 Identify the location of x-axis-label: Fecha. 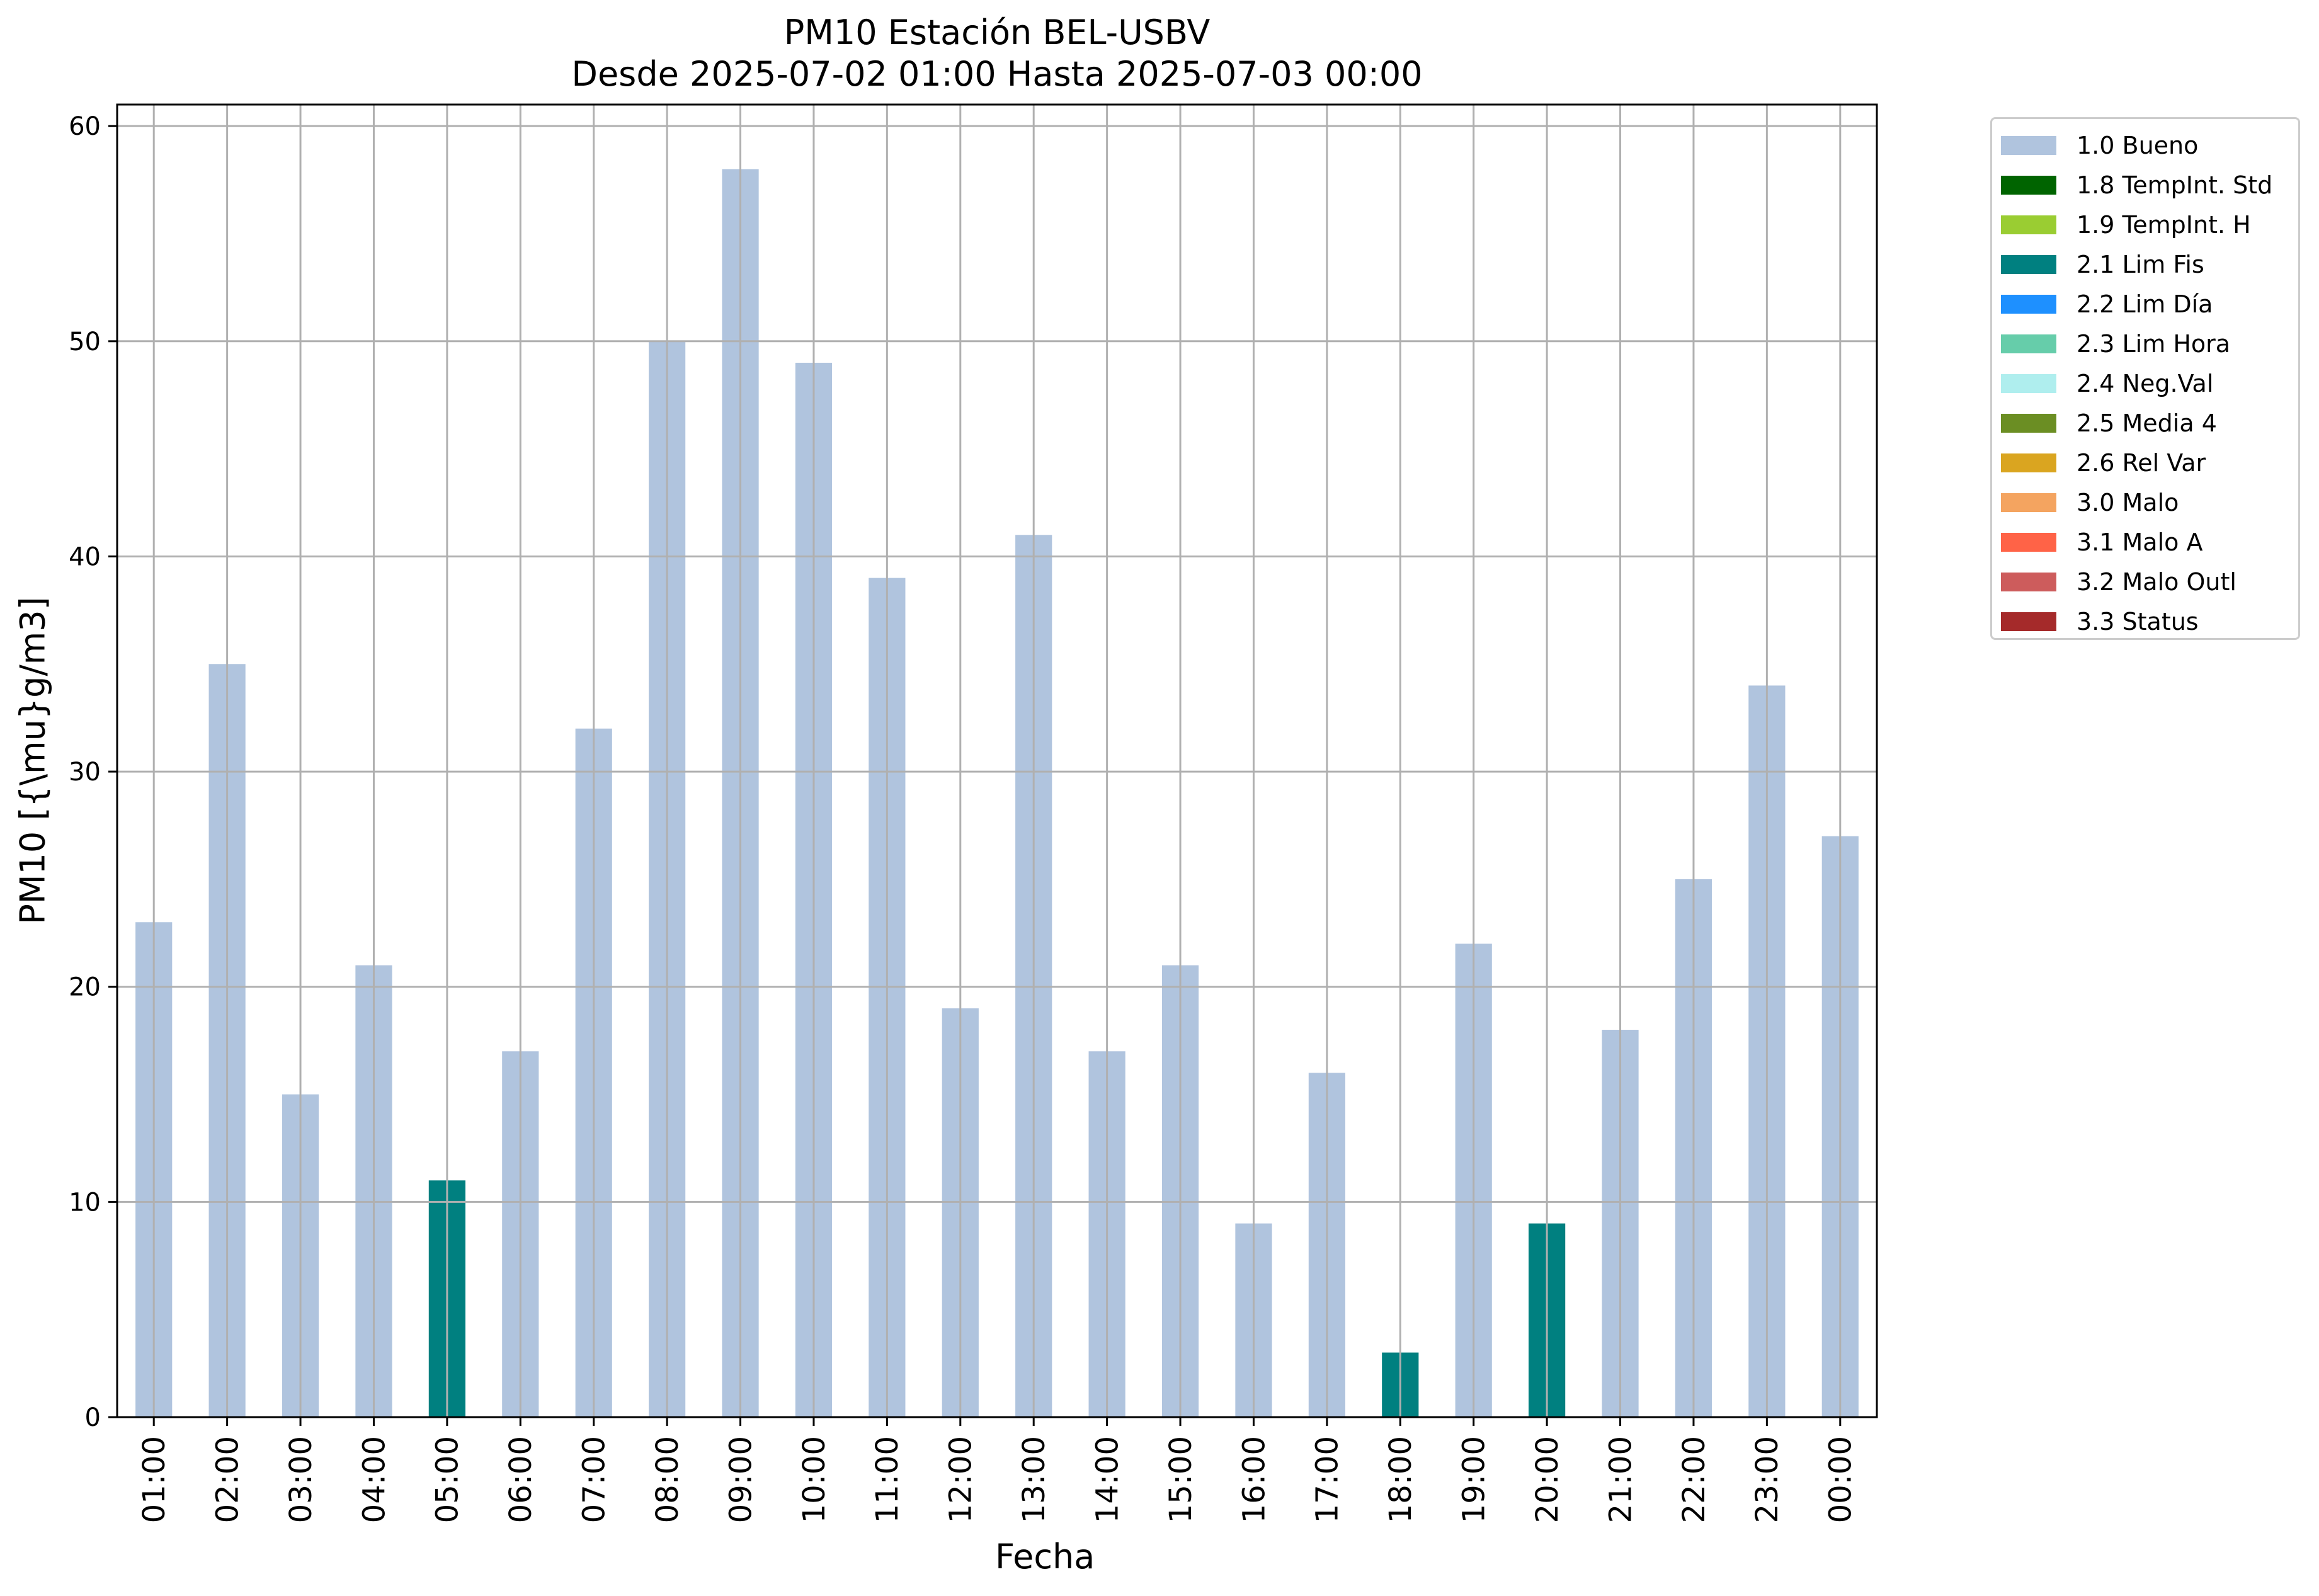
(1045, 1556).